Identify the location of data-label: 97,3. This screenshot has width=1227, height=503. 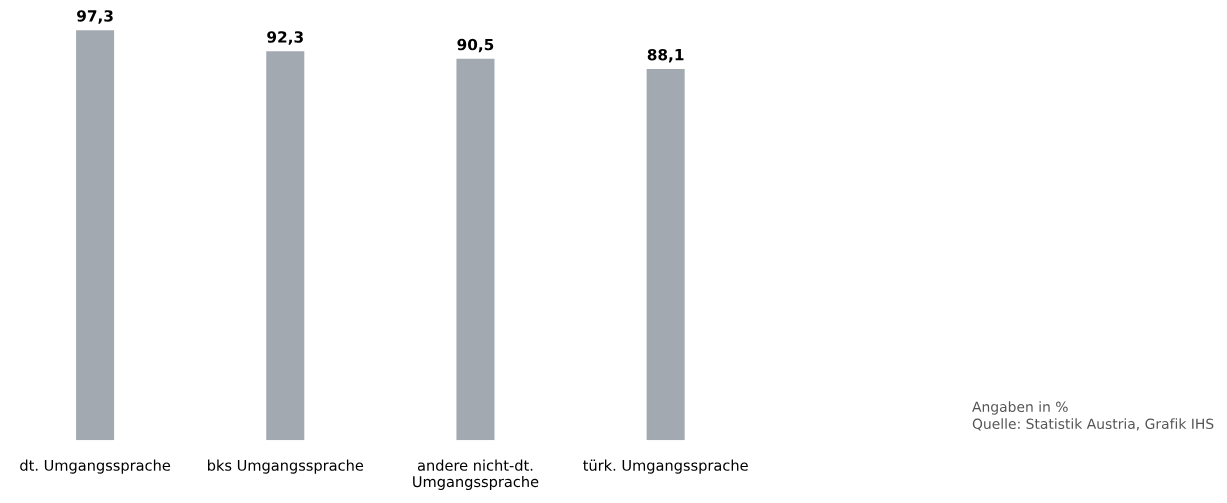
(95, 17).